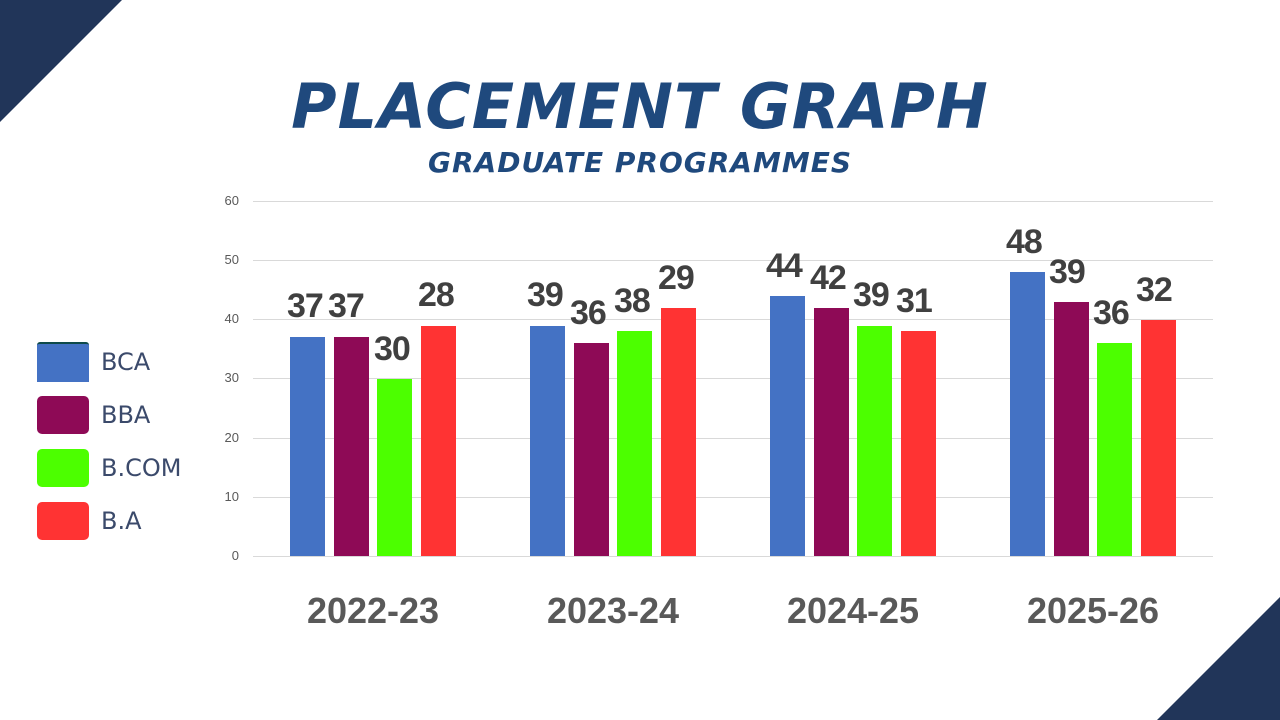 This screenshot has width=1280, height=720. Describe the element at coordinates (545, 295) in the screenshot. I see `data-label-bca-2023-24: 39` at that location.